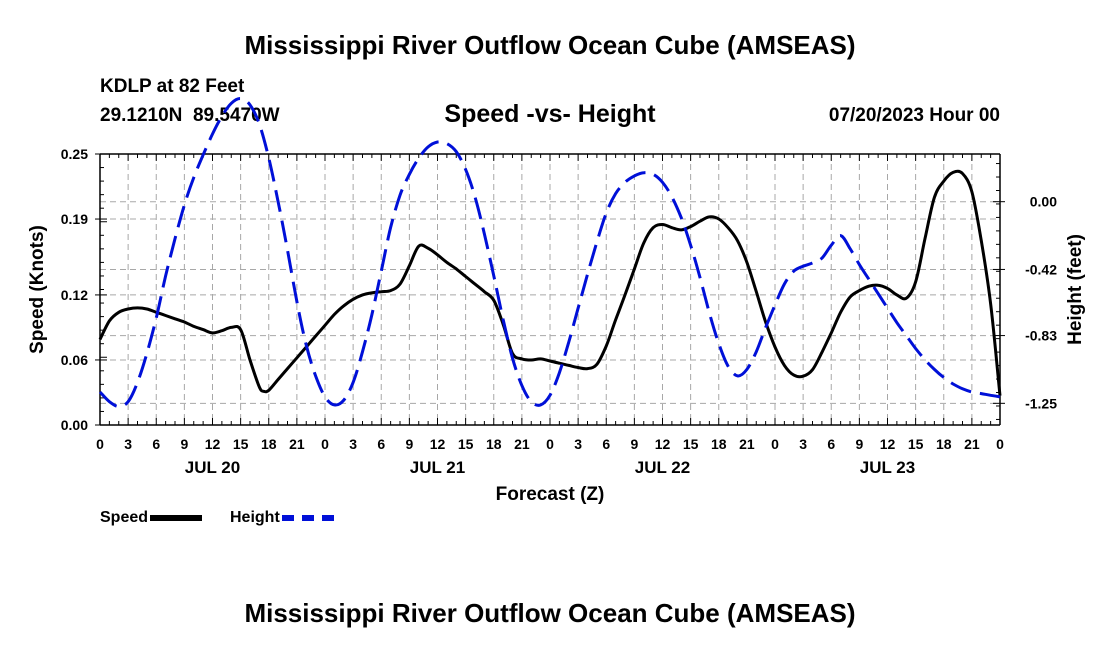  What do you see at coordinates (914, 115) in the screenshot?
I see `forecast-datetime: 07/20/2023 Hour 00` at bounding box center [914, 115].